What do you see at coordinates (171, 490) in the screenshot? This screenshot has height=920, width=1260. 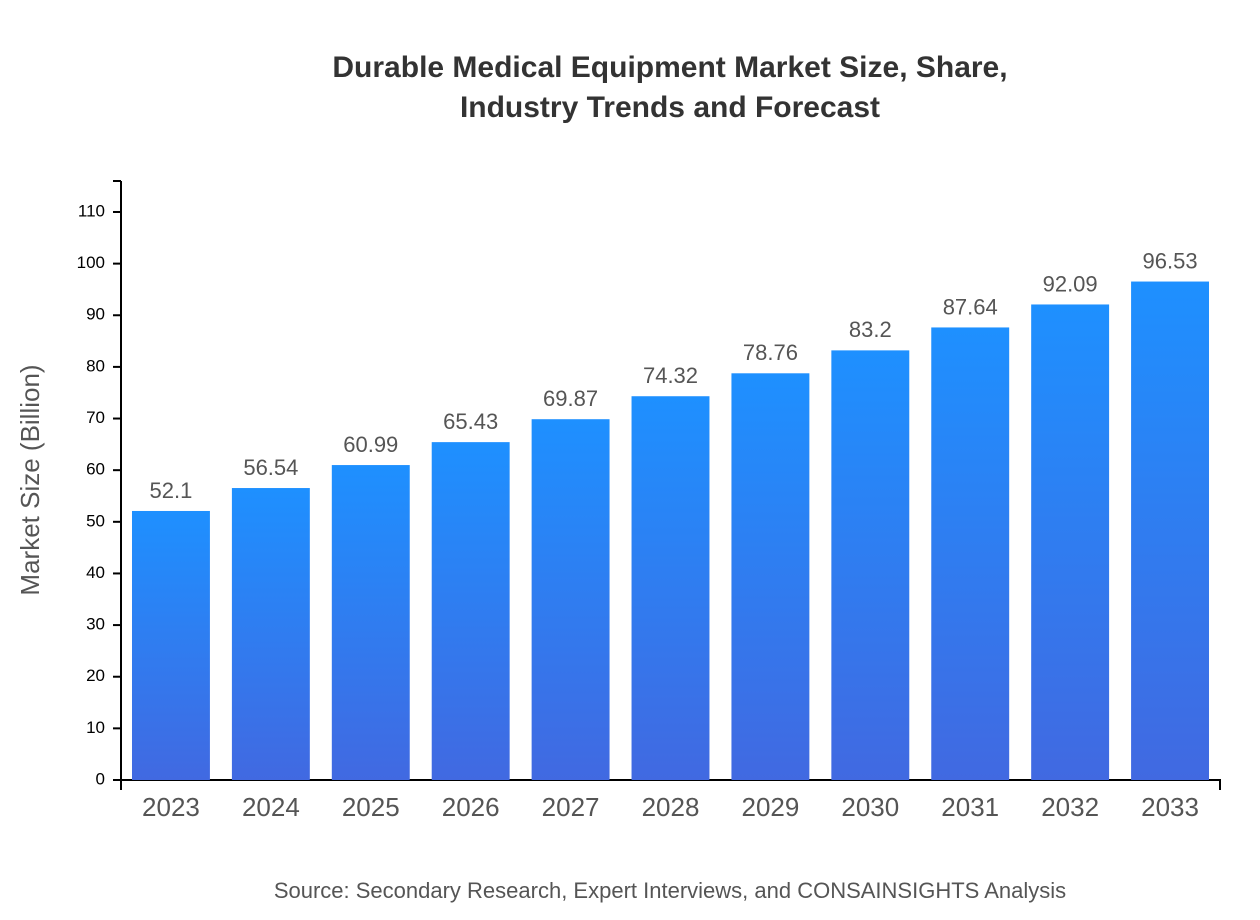 I see `value-label: 52.1` at bounding box center [171, 490].